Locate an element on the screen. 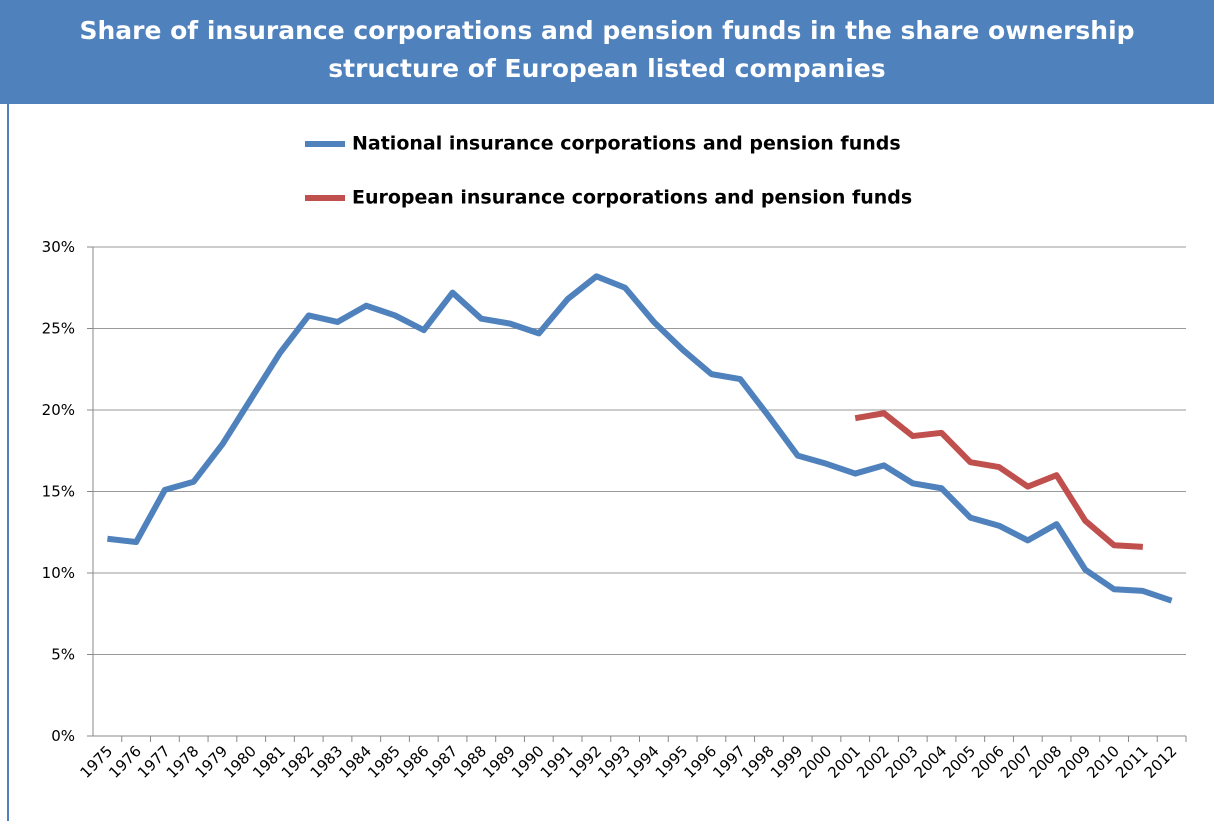 Image resolution: width=1214 pixels, height=821 pixels. x-tick-label: 2010 is located at coordinates (1103, 762).